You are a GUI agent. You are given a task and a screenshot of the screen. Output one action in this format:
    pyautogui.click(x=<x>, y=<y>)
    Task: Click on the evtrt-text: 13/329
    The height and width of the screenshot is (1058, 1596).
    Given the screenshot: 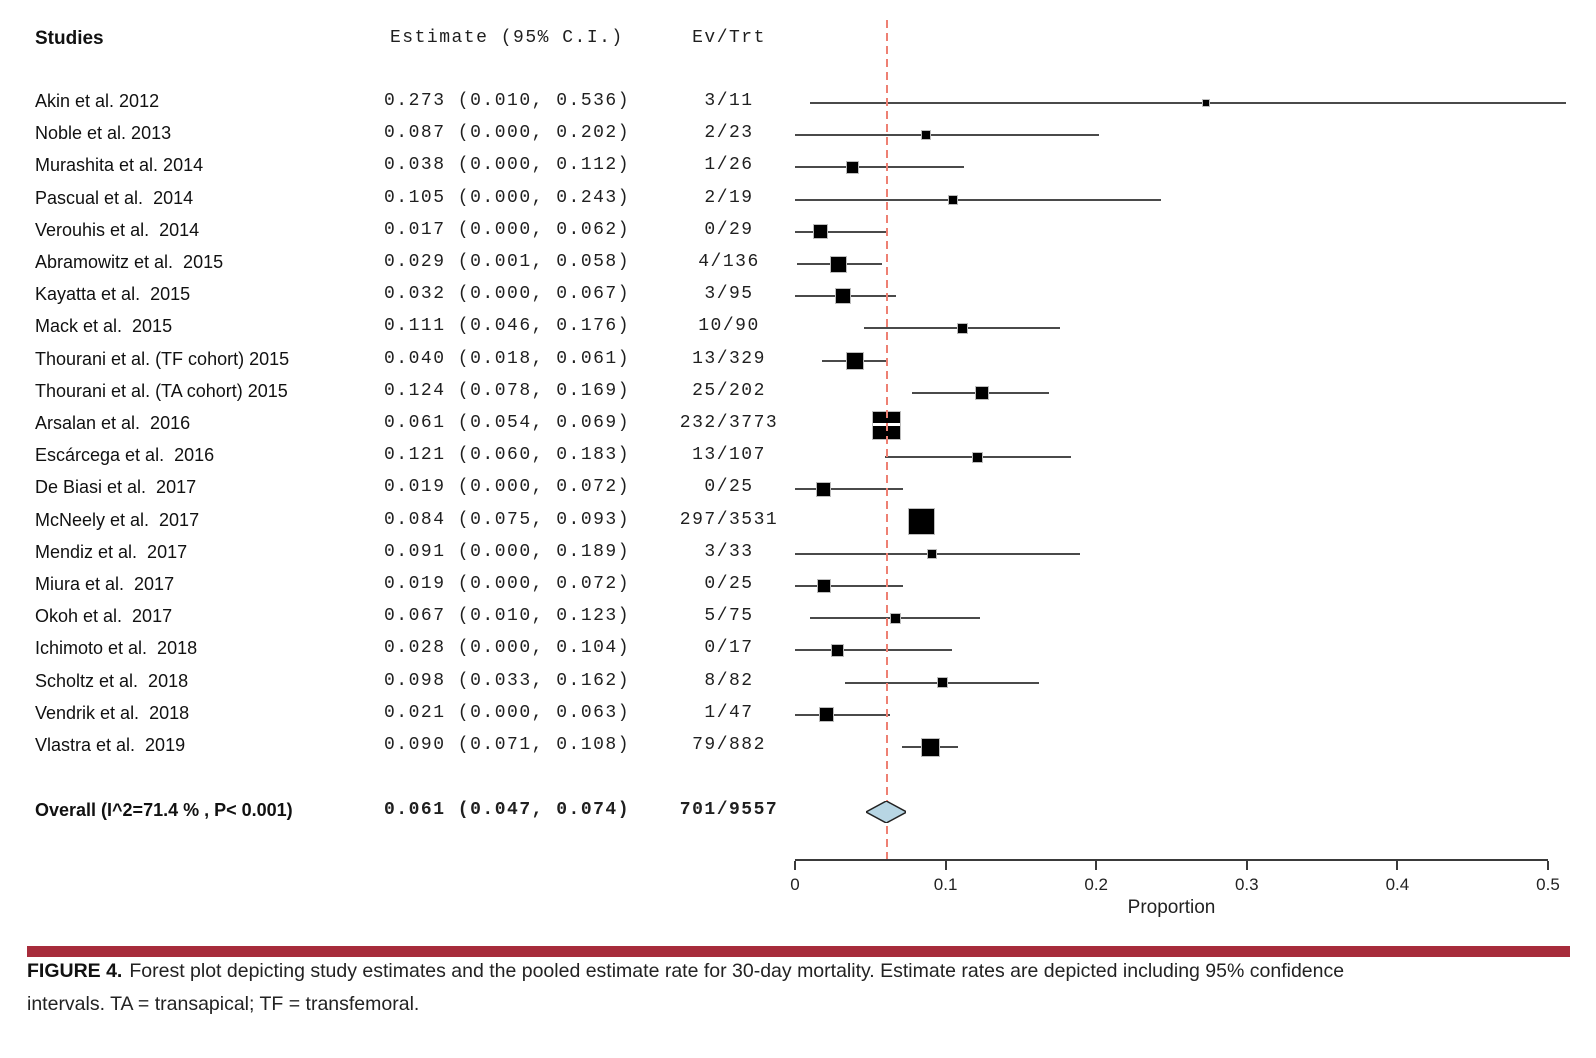 What is the action you would take?
    pyautogui.click(x=729, y=358)
    